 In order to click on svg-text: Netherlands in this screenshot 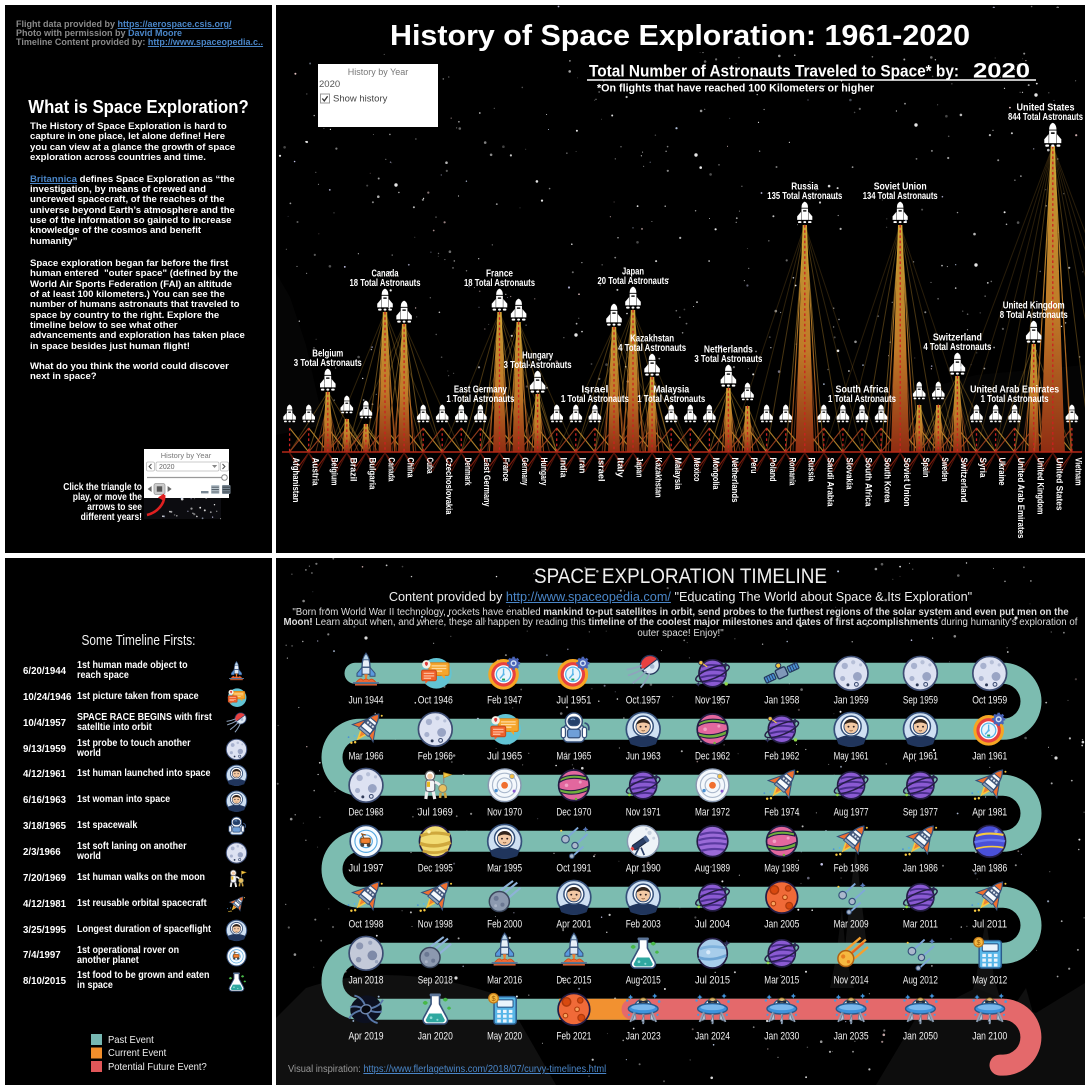, I will do `click(735, 480)`.